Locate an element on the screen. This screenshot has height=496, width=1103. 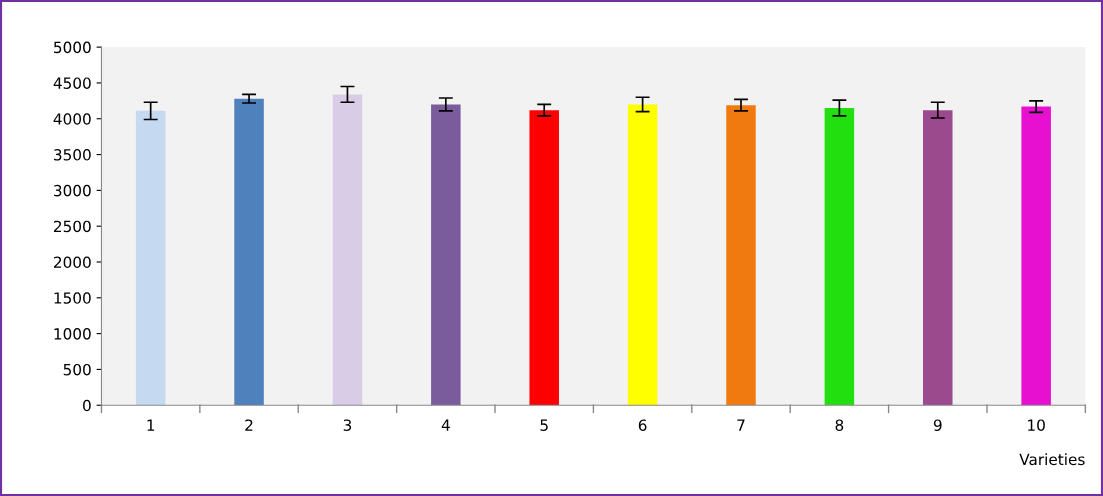
y-tick-label: 5000 is located at coordinates (72, 47).